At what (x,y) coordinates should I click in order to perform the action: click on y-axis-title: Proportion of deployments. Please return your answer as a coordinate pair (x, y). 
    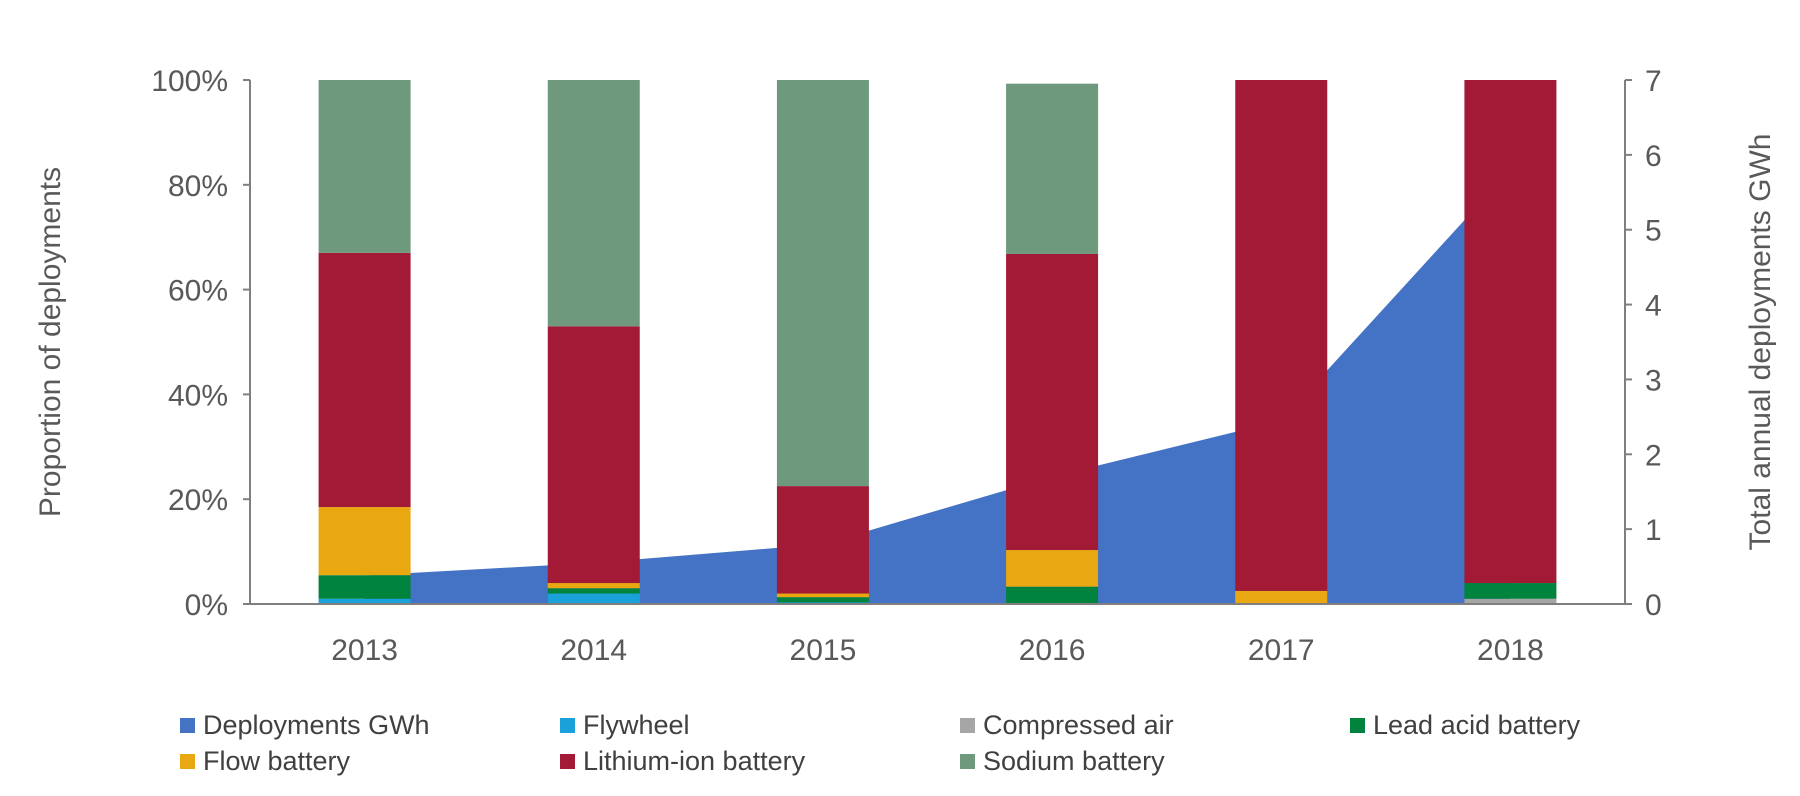
    Looking at the image, I should click on (50, 342).